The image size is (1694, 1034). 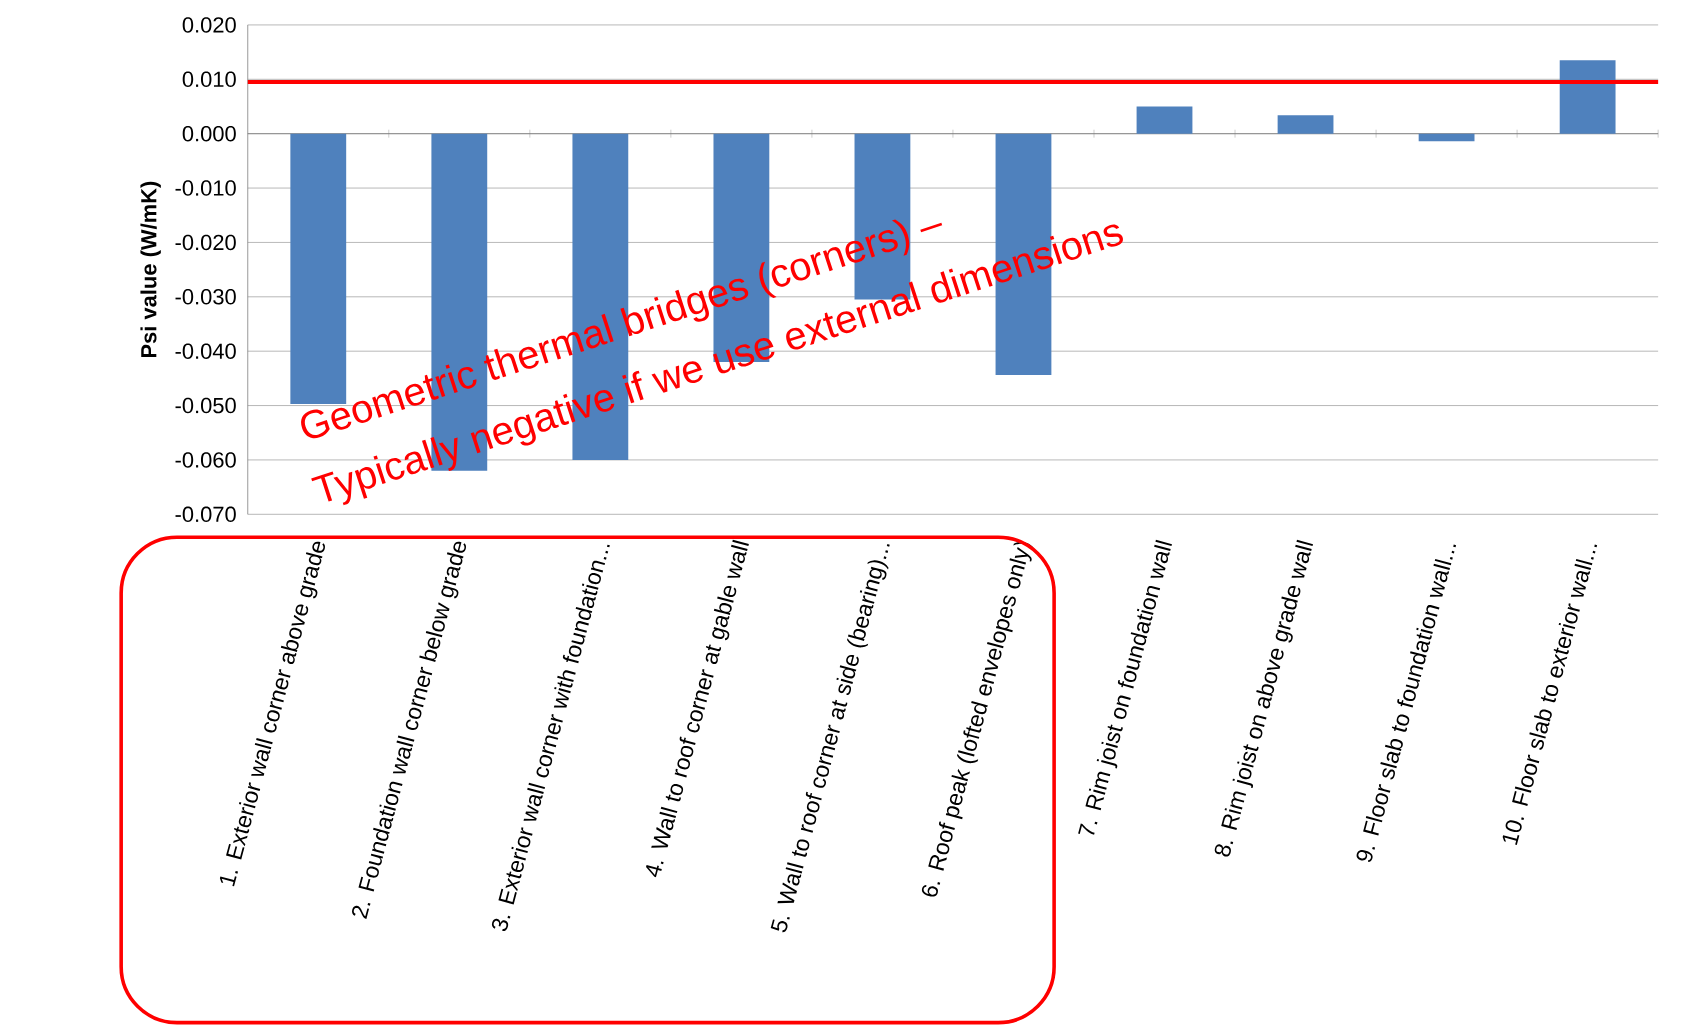 I want to click on y-tick-label: -0.050, so click(x=205, y=406).